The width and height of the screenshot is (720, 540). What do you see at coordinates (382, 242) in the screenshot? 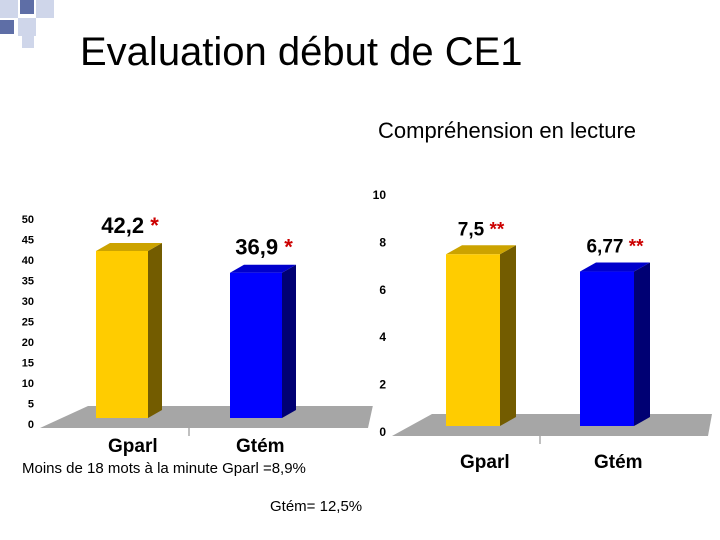
I see `chart-2-ytick-label: 8` at bounding box center [382, 242].